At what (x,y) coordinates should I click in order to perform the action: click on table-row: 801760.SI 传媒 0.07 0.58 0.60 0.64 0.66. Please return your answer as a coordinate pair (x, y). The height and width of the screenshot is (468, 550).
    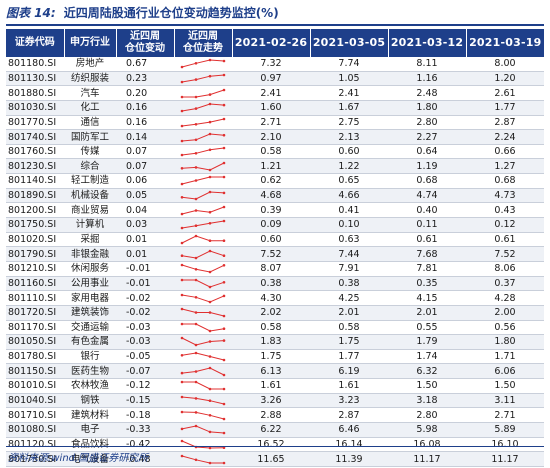
    Looking at the image, I should click on (275, 152).